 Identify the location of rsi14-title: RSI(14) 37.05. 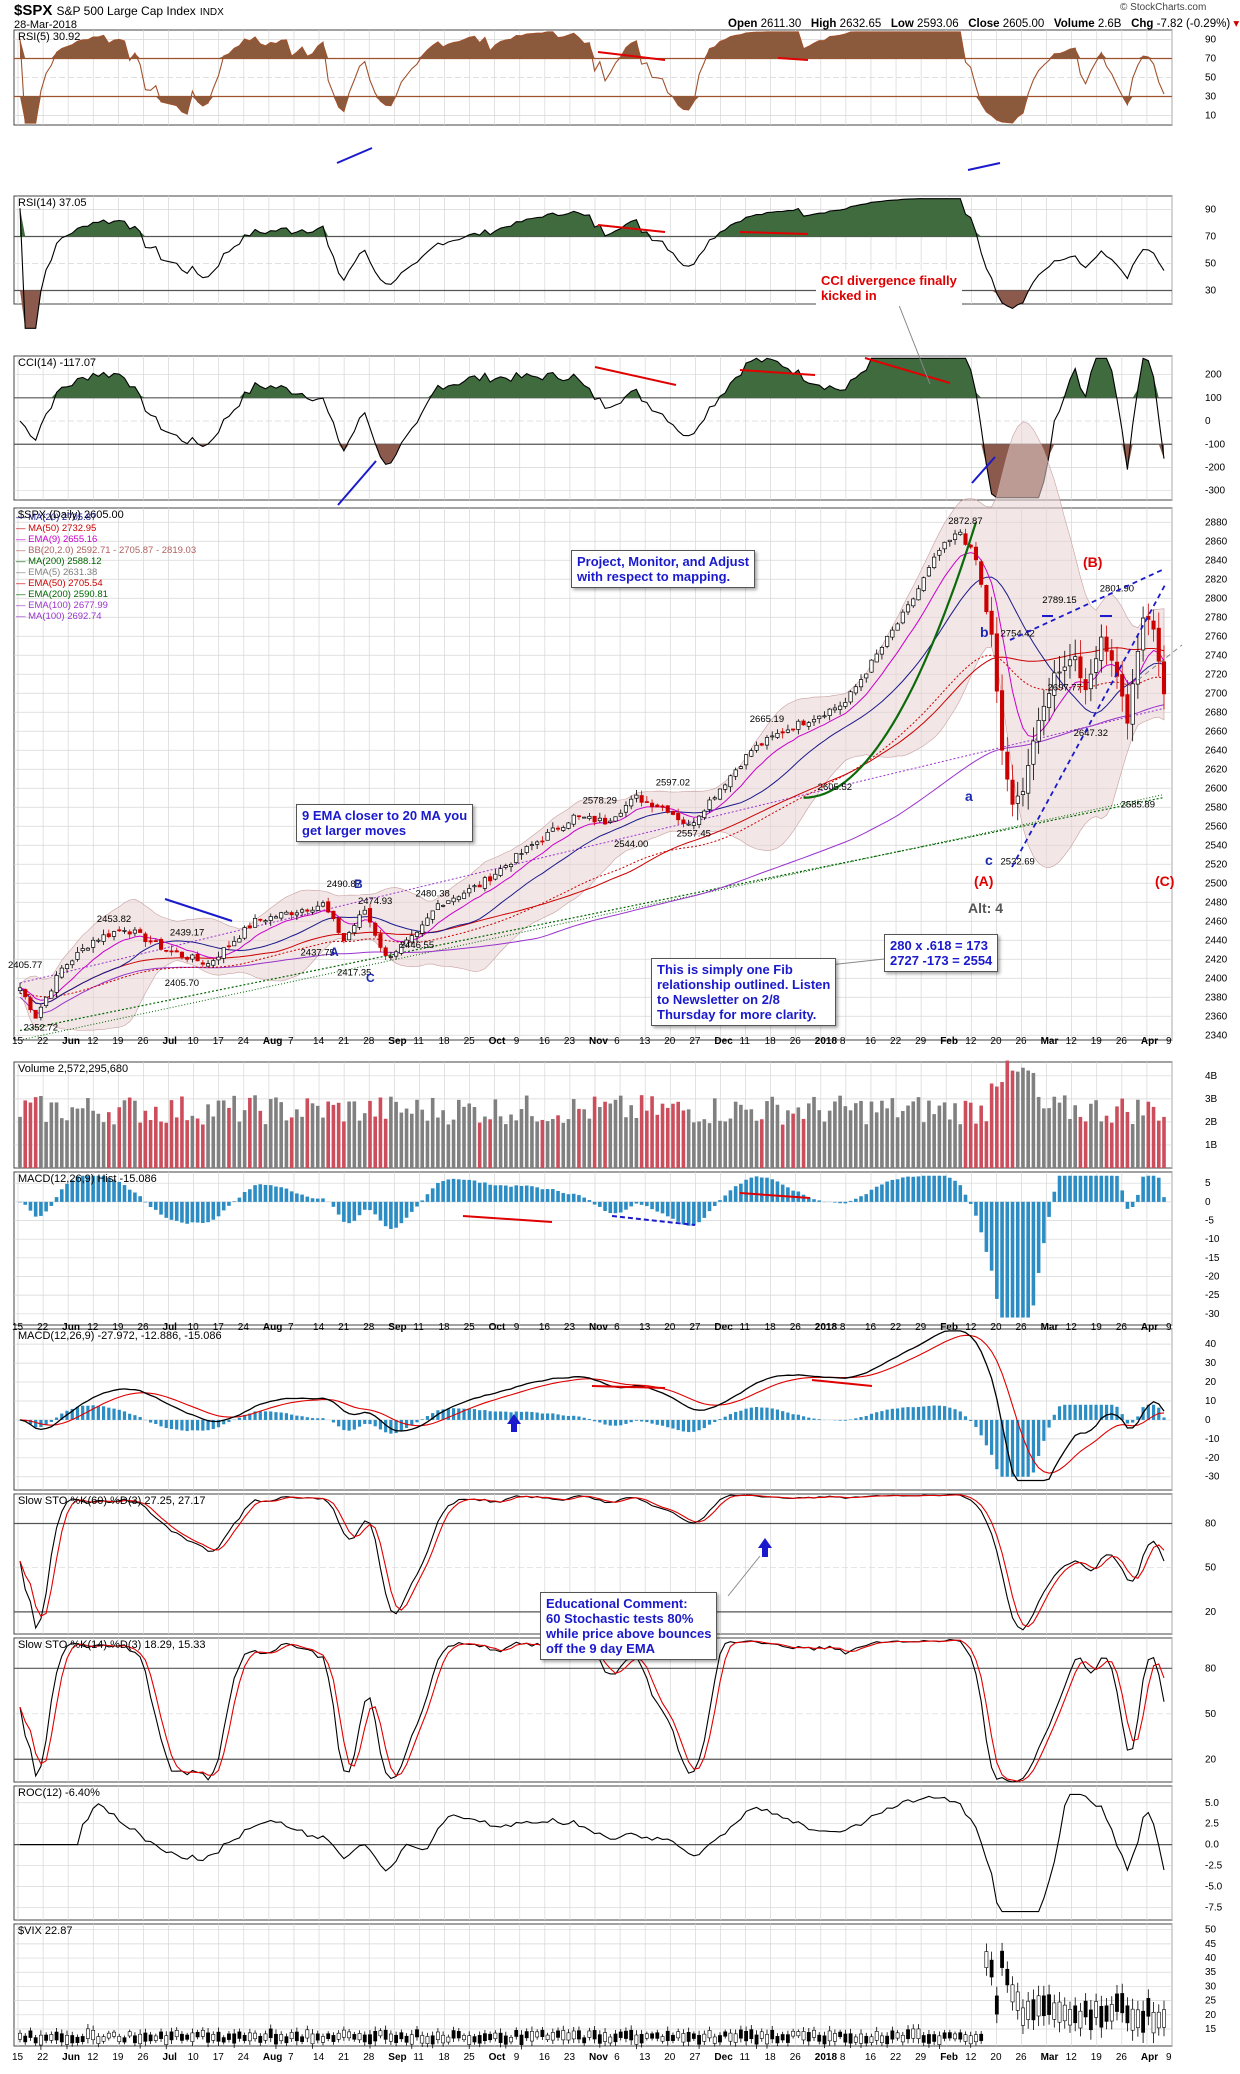
(52, 203).